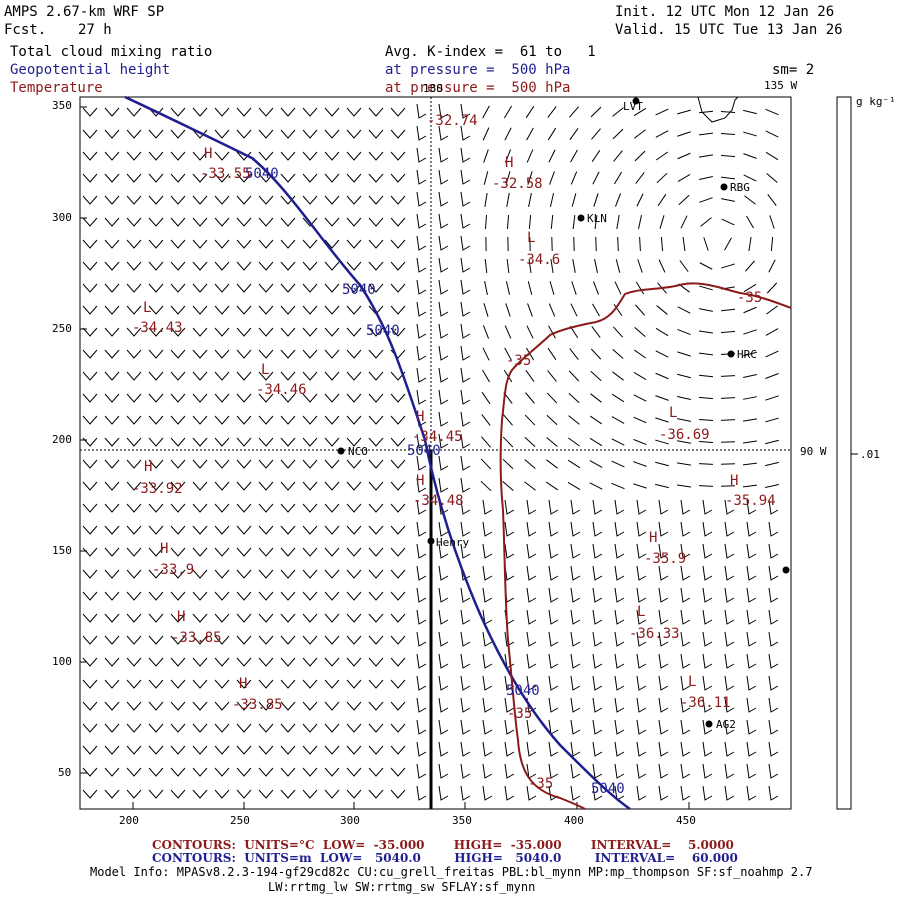 The width and height of the screenshot is (900, 900). Describe the element at coordinates (257, 705) in the screenshot. I see `extremum-value: -33.85` at that location.